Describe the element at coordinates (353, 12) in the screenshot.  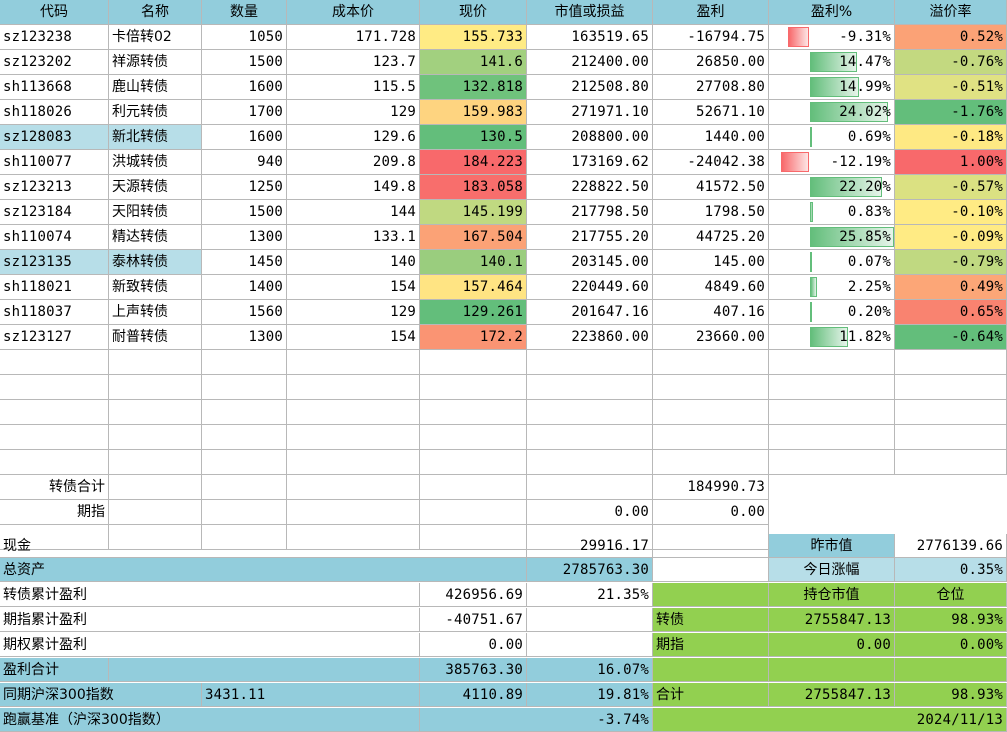
I see `header-cost: 成本价` at that location.